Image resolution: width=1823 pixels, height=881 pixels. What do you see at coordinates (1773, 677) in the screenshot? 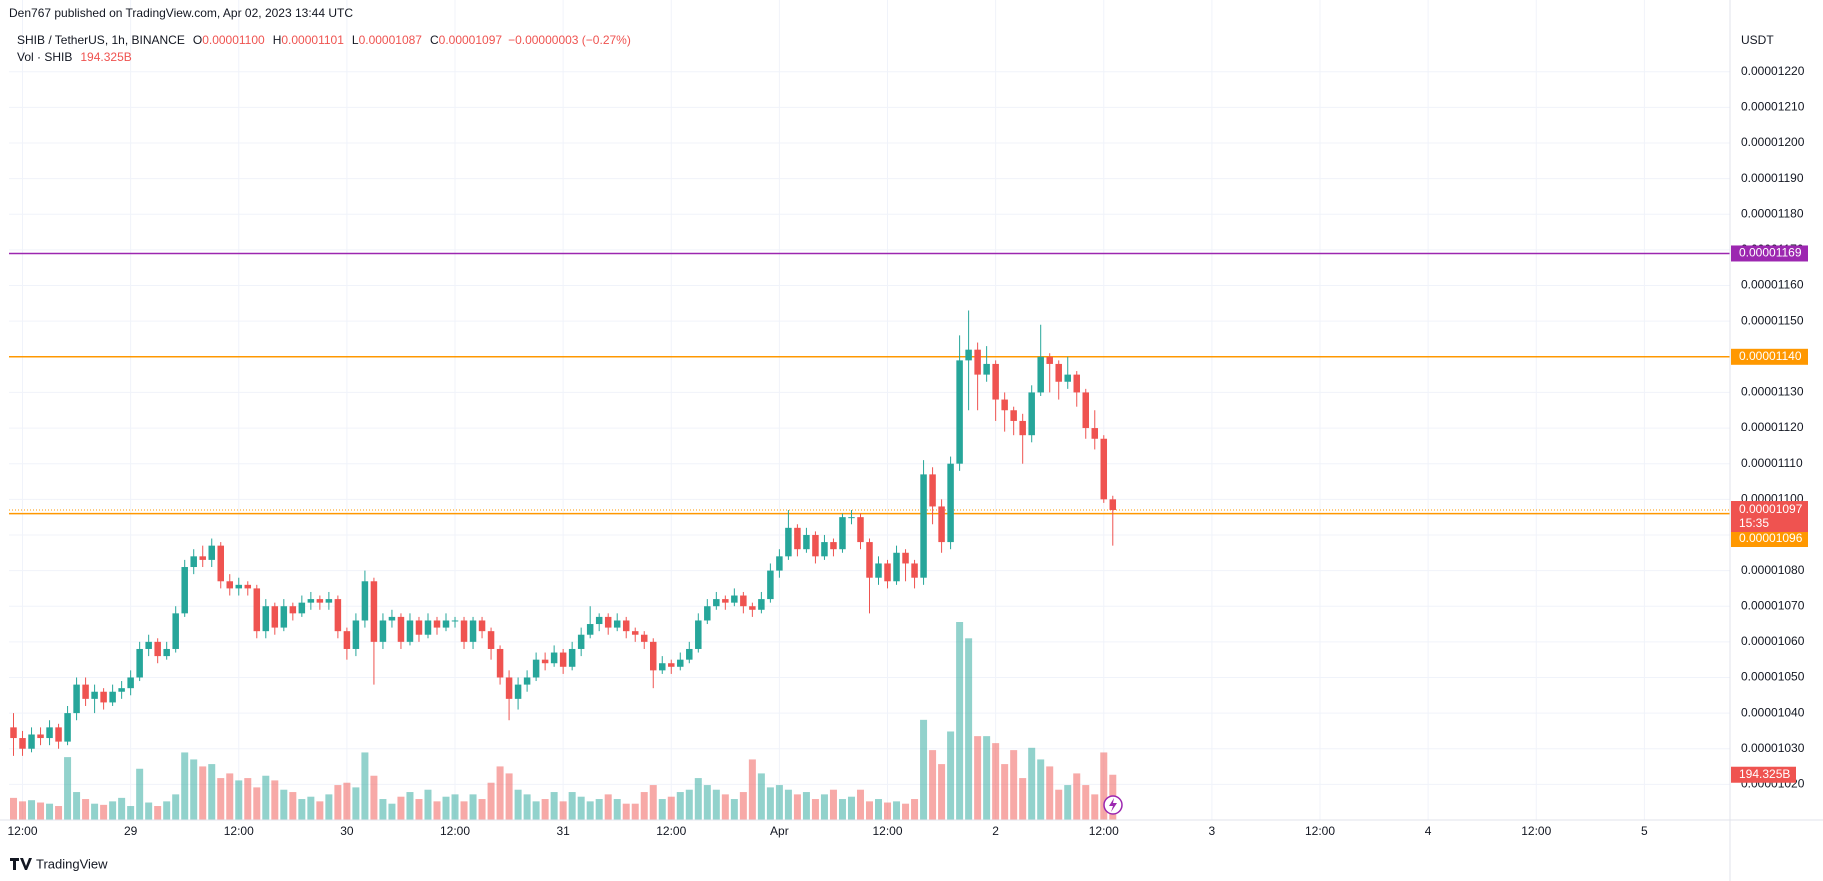
I see `y-tick-label: 0.00001050` at bounding box center [1773, 677].